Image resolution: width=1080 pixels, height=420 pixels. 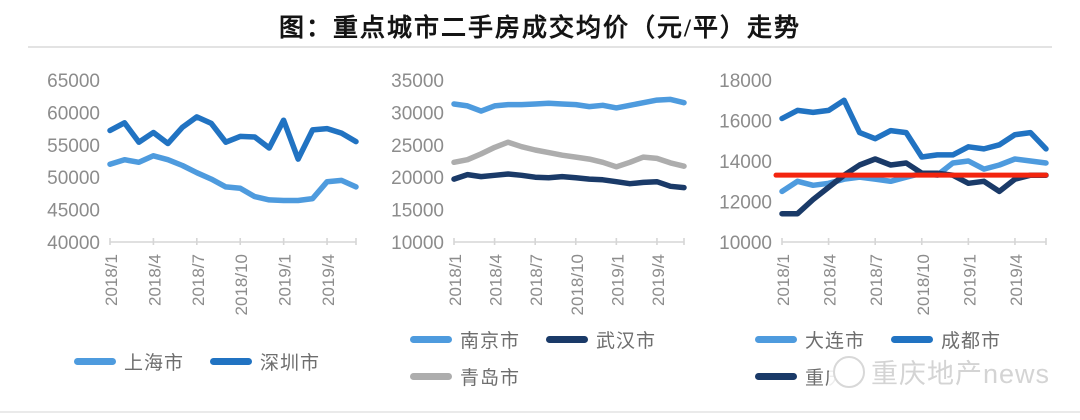 I want to click on legend-item-shenzhen: 深圳市, so click(x=265, y=361).